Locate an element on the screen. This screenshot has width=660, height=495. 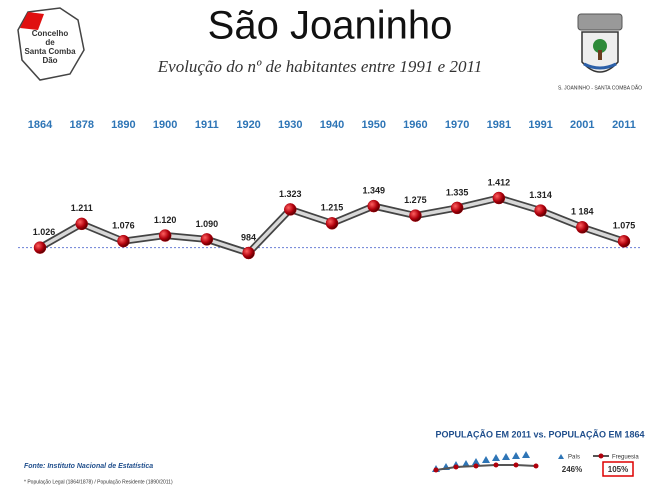
country-pct: 246% is located at coordinates (572, 469).